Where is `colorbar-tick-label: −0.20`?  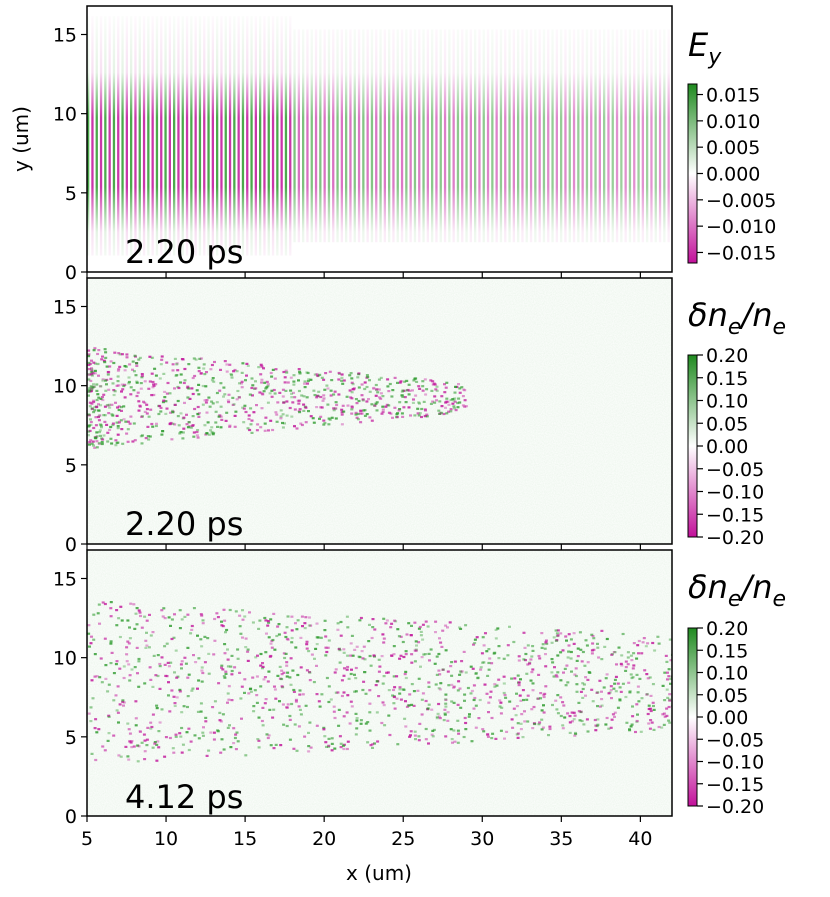
colorbar-tick-label: −0.20 is located at coordinates (735, 538).